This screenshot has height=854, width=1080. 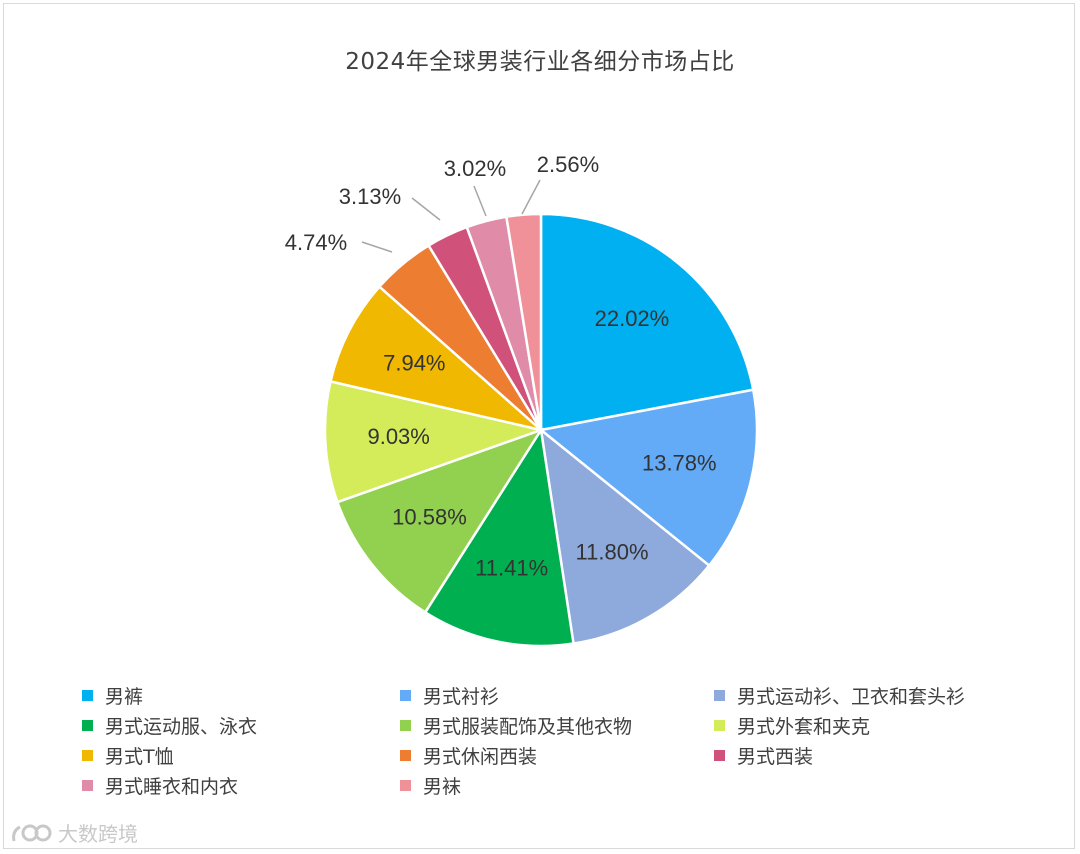 What do you see at coordinates (370, 196) in the screenshot?
I see `slice-label-9: 3.13%` at bounding box center [370, 196].